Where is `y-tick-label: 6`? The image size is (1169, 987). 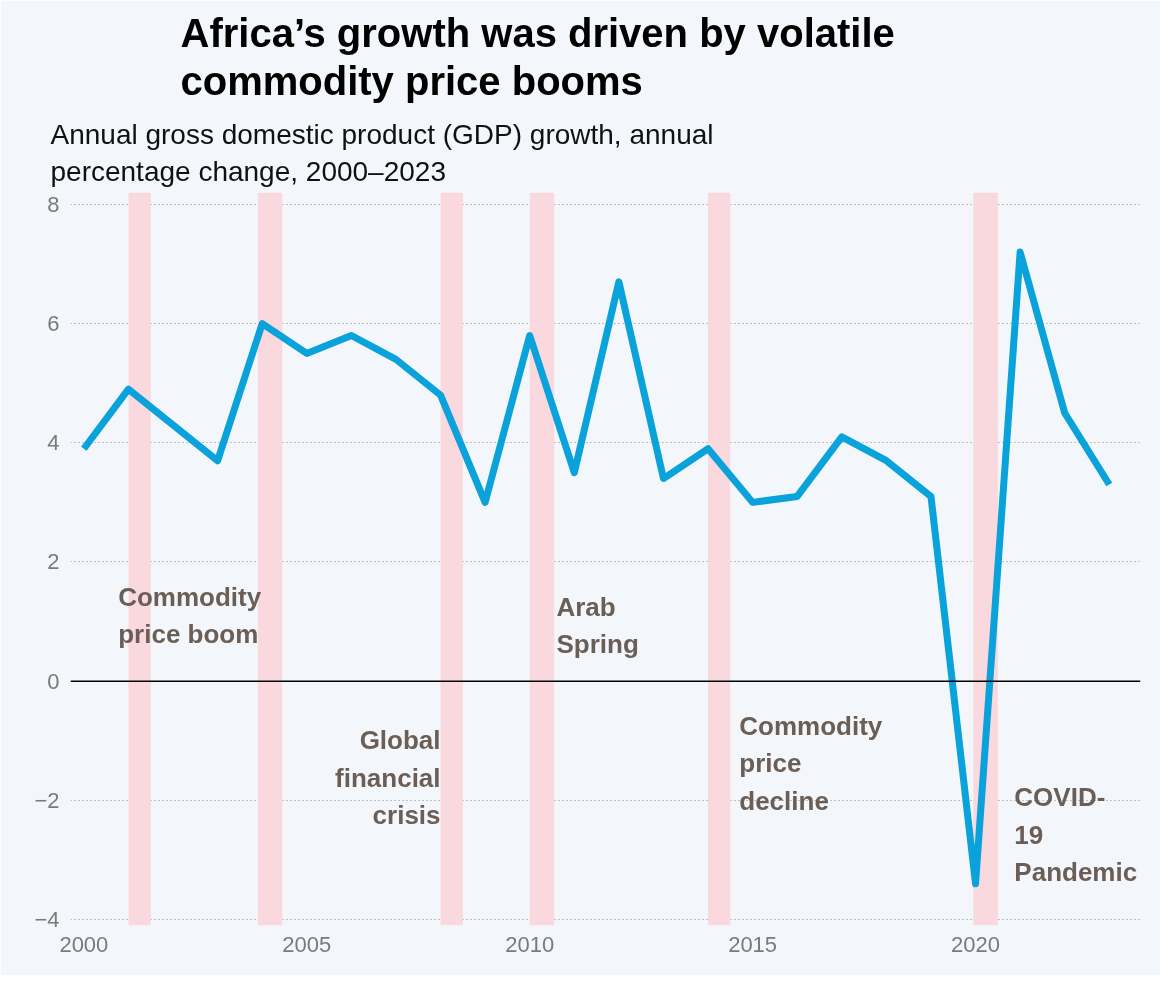
y-tick-label: 6 is located at coordinates (53, 324).